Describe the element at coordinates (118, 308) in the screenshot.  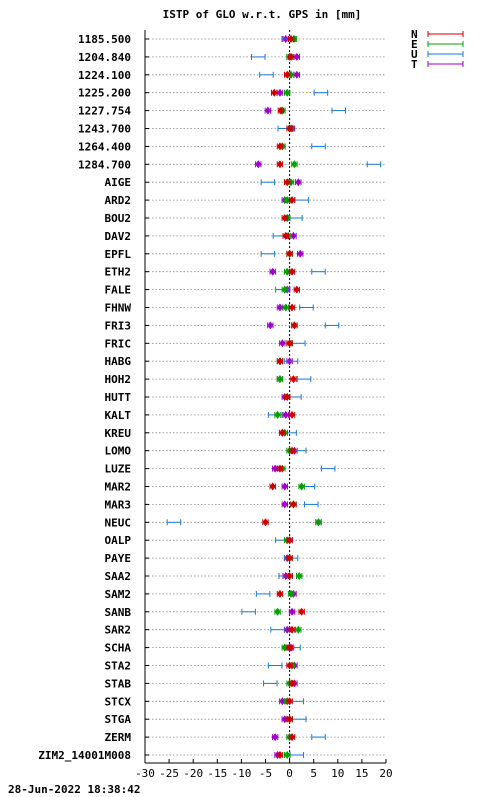
I see `station-label: FHNW` at that location.